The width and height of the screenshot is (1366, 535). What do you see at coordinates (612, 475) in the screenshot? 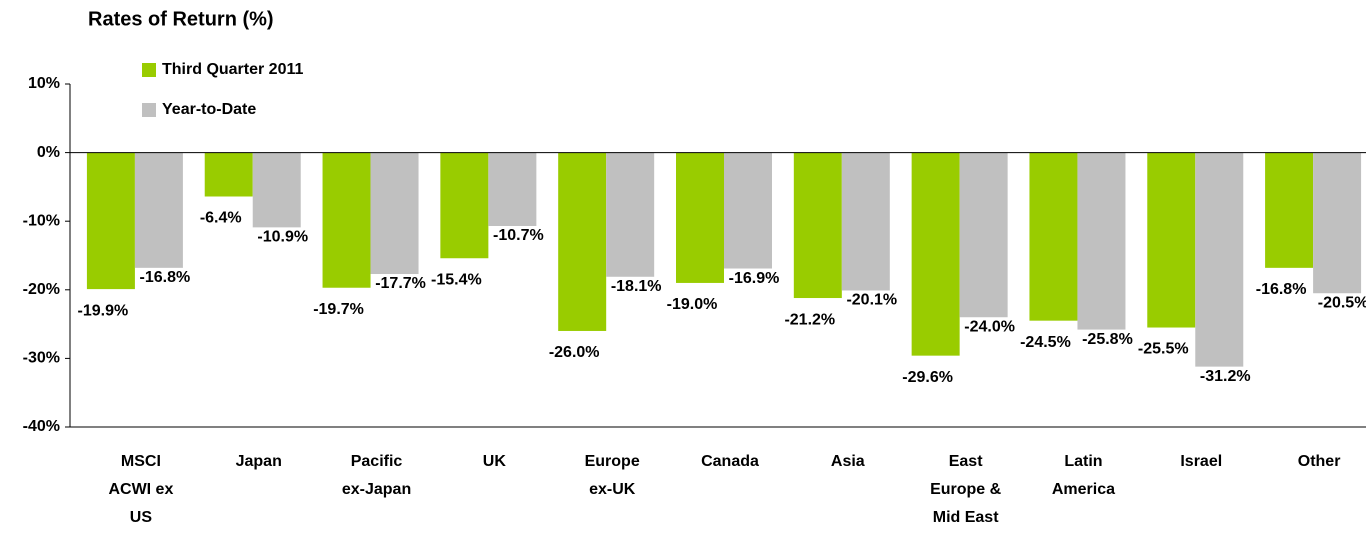
I see `x-tick-label: Europe ex-UK` at bounding box center [612, 475].